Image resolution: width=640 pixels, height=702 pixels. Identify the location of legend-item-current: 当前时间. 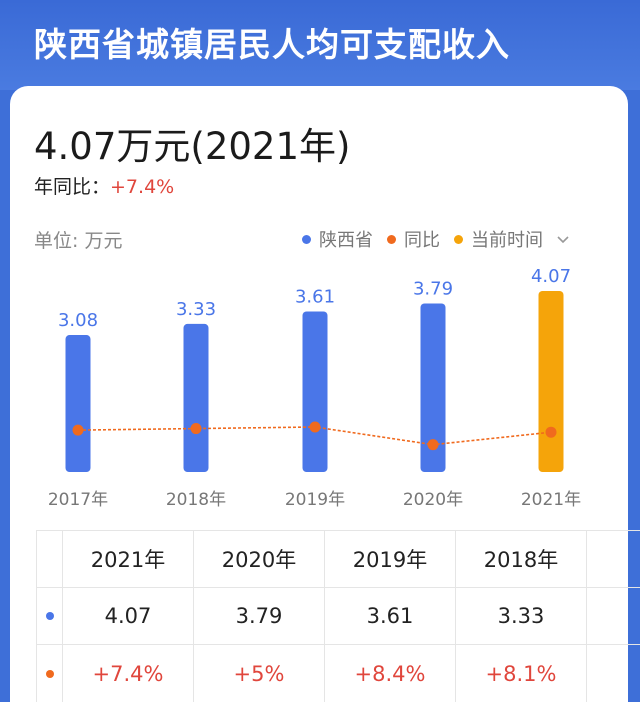
(498, 239).